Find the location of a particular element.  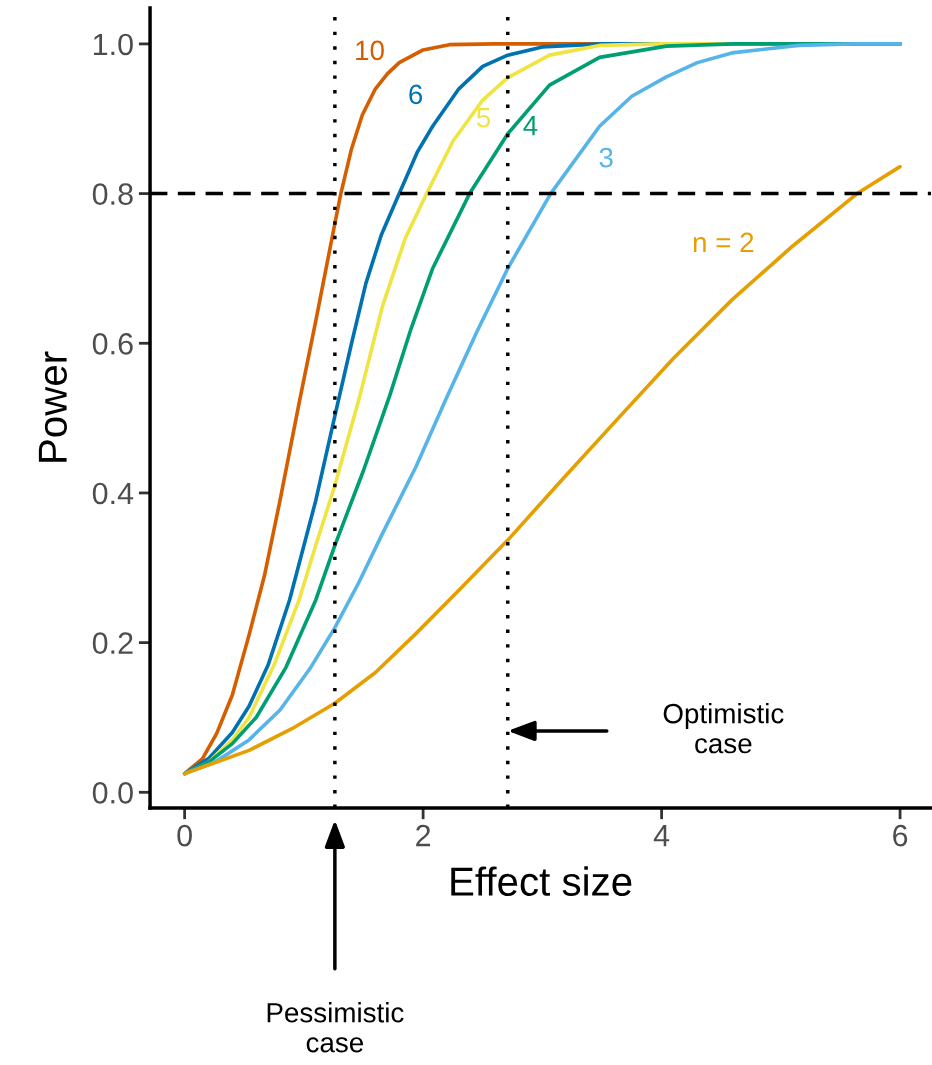

x-tick-label: 2 is located at coordinates (423, 835).